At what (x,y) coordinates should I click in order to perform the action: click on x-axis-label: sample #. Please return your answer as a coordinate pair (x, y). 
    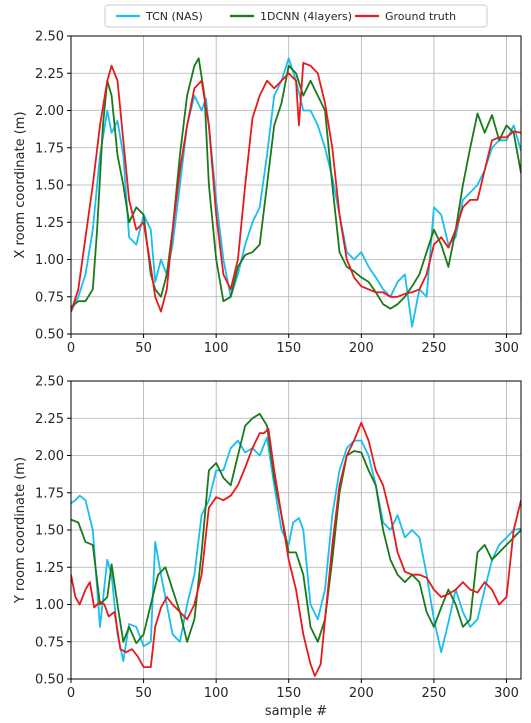
    Looking at the image, I should click on (296, 711).